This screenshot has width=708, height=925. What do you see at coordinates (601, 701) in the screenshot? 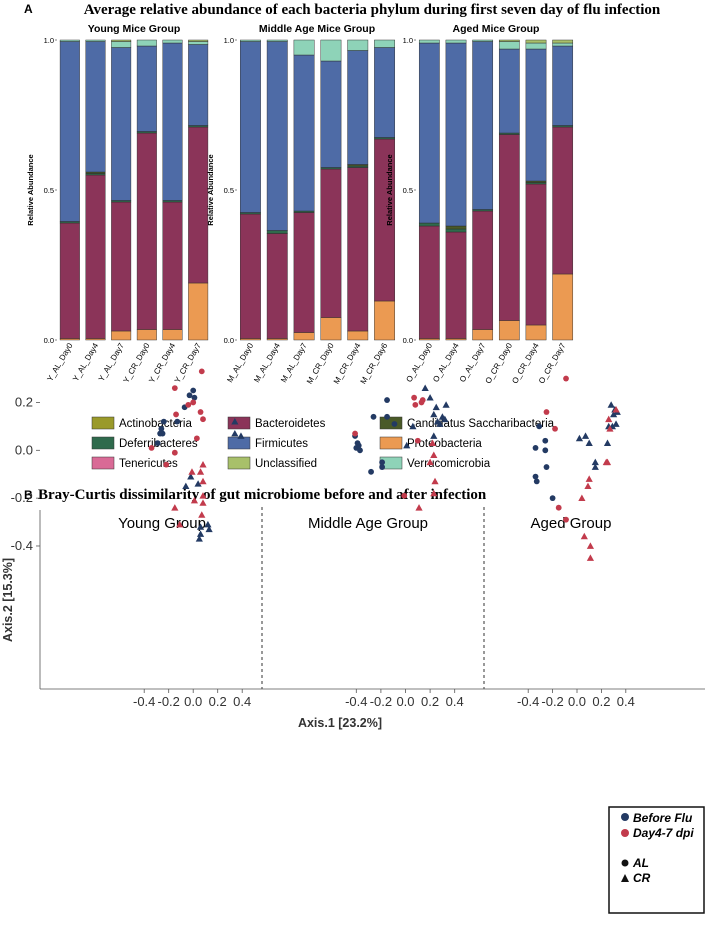
I see `x-tick-label: 0.2` at bounding box center [601, 701].